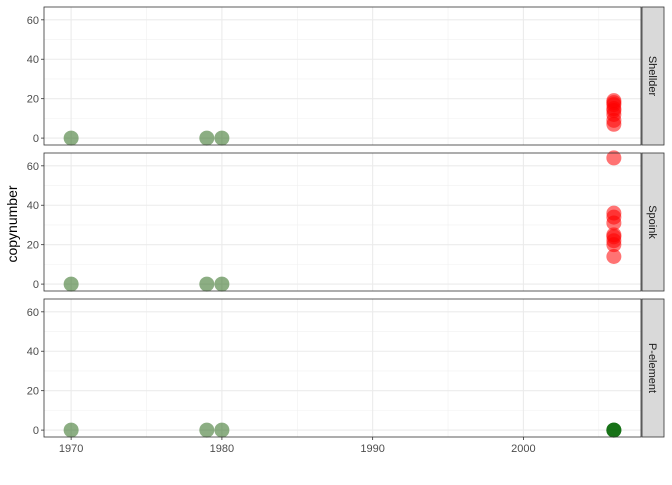 The height and width of the screenshot is (485, 672). Describe the element at coordinates (12, 223) in the screenshot. I see `y-axis-title: copynumber` at that location.